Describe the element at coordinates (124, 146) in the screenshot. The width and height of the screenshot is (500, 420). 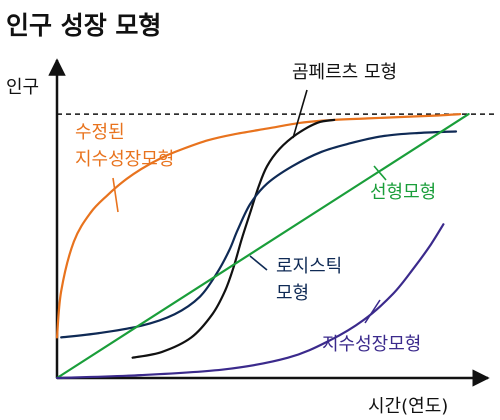
I see `modified-exponential-label: 수정된 지수성장모형` at that location.